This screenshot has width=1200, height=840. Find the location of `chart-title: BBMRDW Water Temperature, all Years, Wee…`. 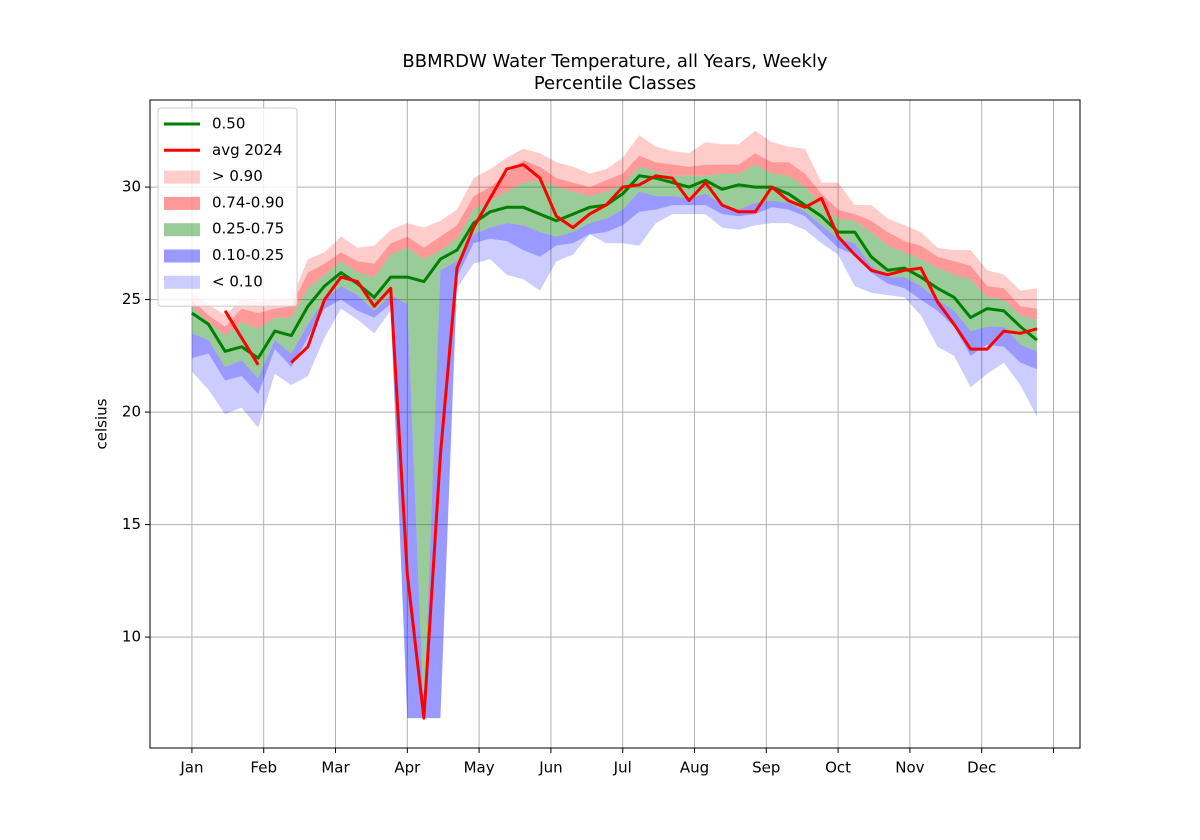

chart-title: BBMRDW Water Temperature, all Years, Wee… is located at coordinates (615, 61).